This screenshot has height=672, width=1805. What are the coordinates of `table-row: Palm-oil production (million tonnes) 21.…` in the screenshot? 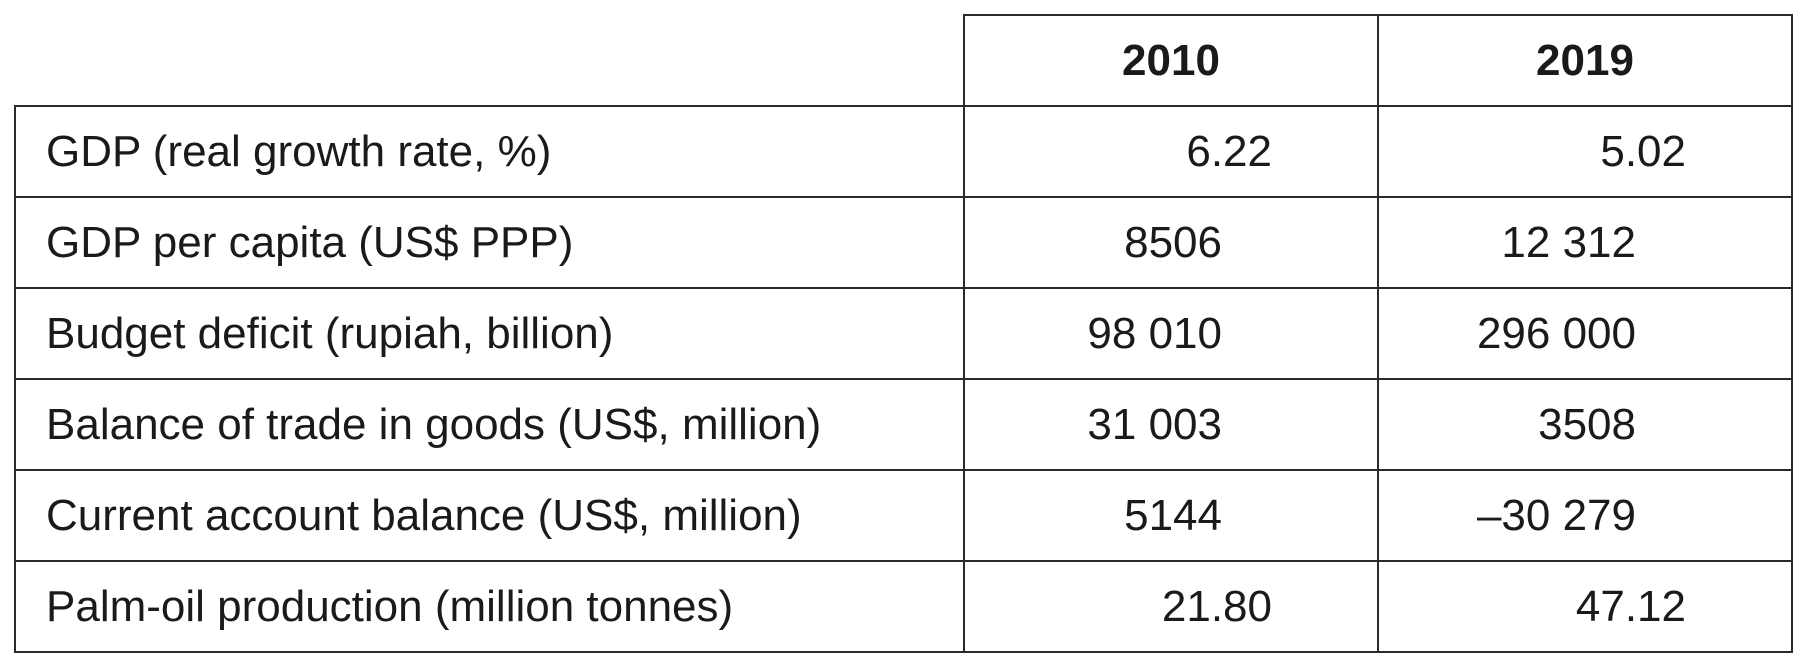 It's located at (903, 606).